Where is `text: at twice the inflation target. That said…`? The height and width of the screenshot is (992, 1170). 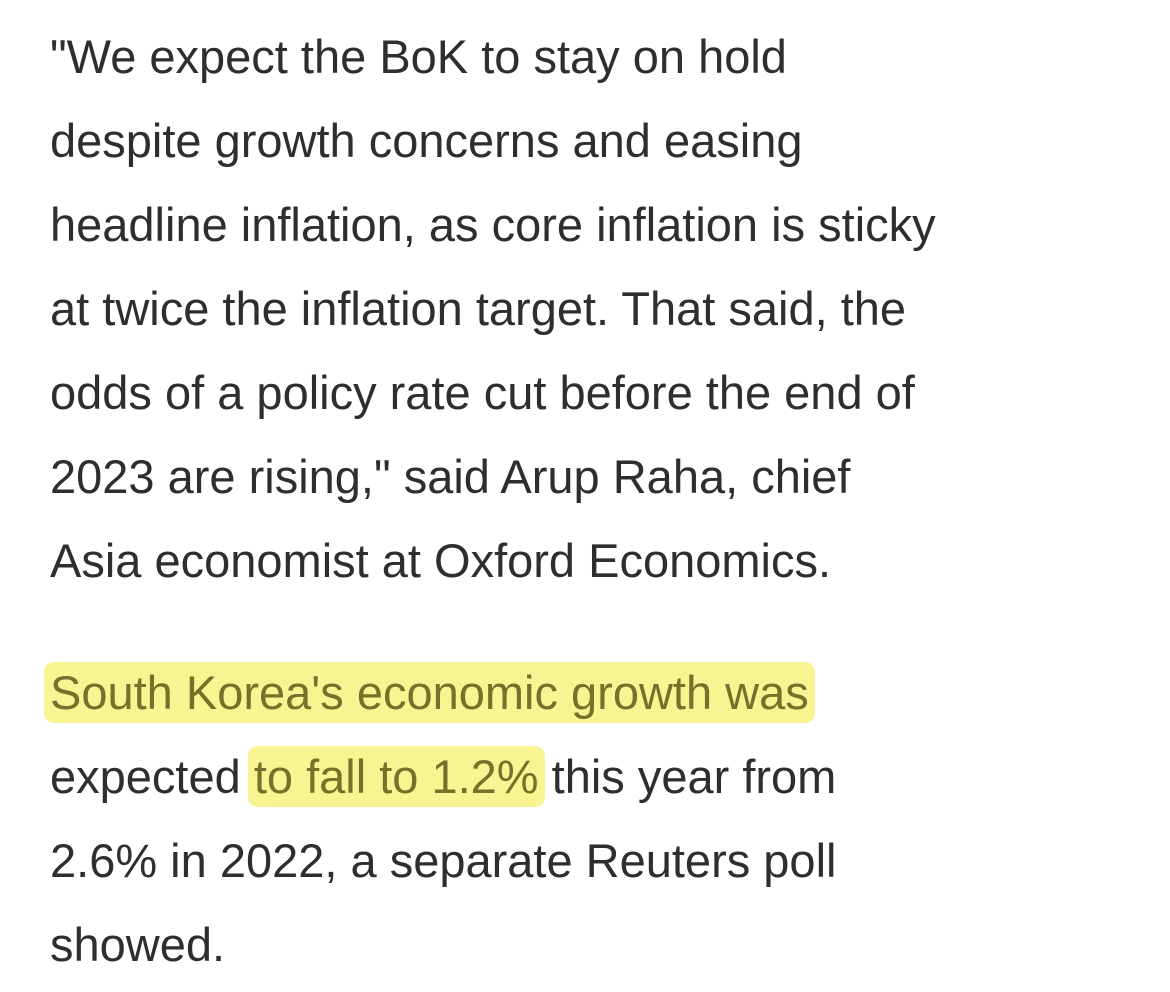 text: at twice the inflation target. That said… is located at coordinates (478, 308).